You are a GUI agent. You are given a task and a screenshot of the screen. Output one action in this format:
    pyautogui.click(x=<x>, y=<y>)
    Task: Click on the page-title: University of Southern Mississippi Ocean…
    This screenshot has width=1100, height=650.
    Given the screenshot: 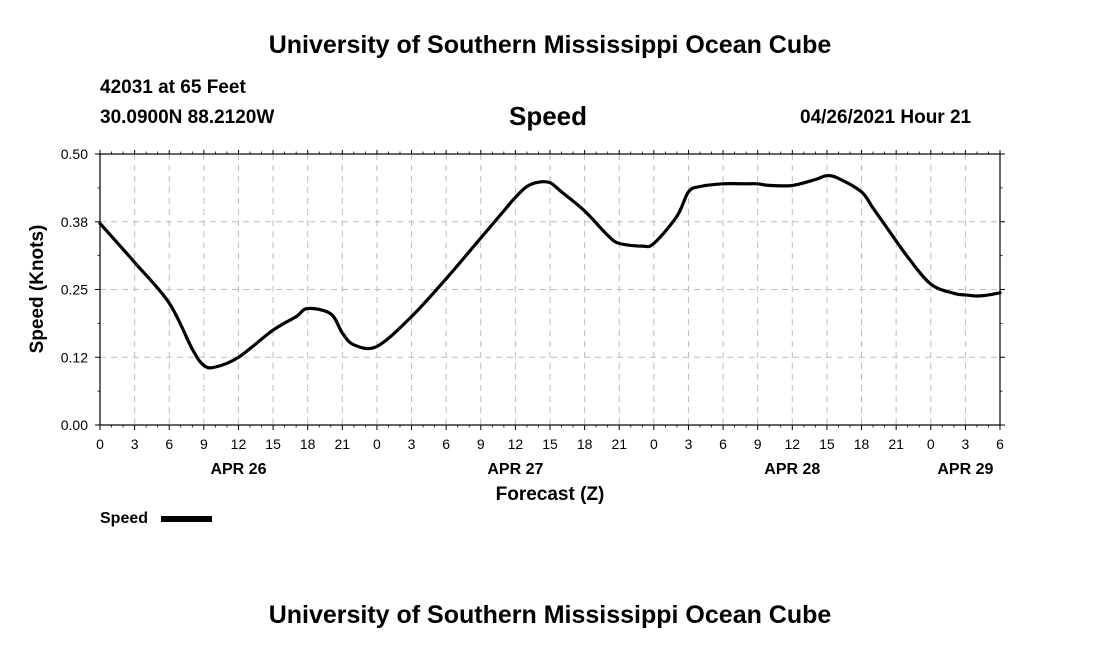 What is the action you would take?
    pyautogui.click(x=550, y=45)
    